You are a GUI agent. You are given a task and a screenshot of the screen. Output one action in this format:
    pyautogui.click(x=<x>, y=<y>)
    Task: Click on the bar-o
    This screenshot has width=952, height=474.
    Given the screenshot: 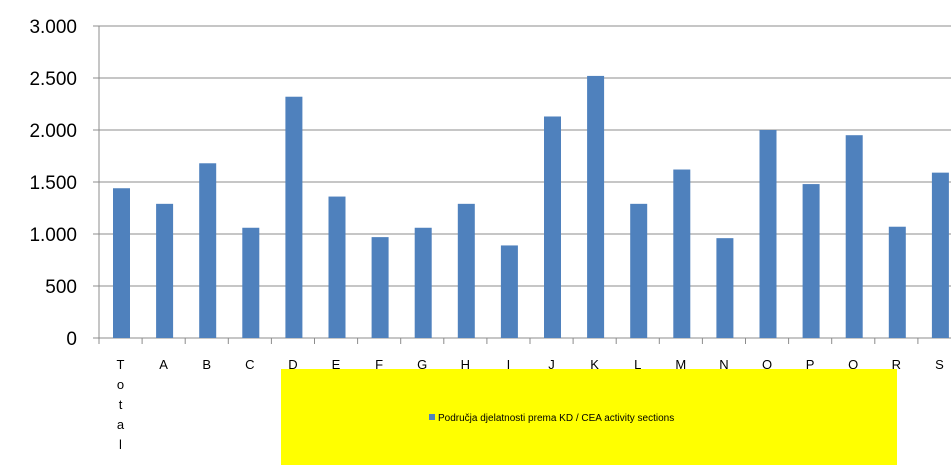 What is the action you would take?
    pyautogui.click(x=768, y=234)
    